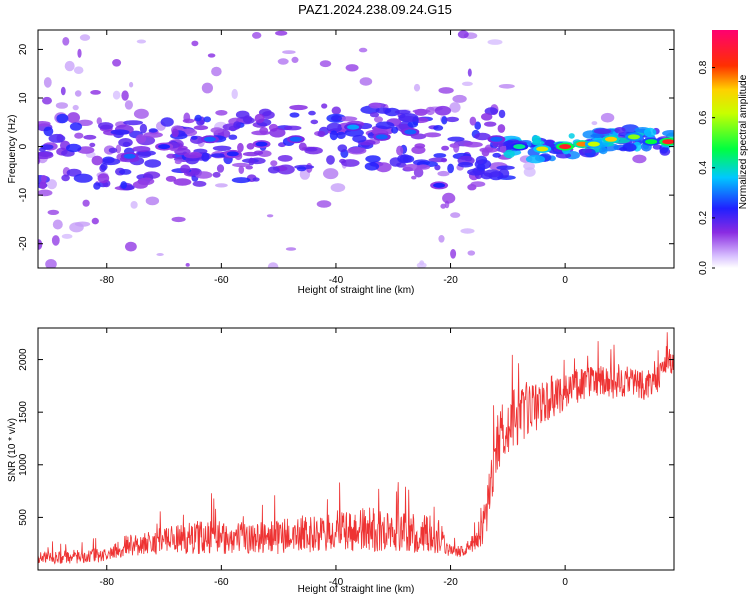 This screenshot has height=600, width=750. Describe the element at coordinates (107, 582) in the screenshot. I see `x-tick-label: -80` at that location.